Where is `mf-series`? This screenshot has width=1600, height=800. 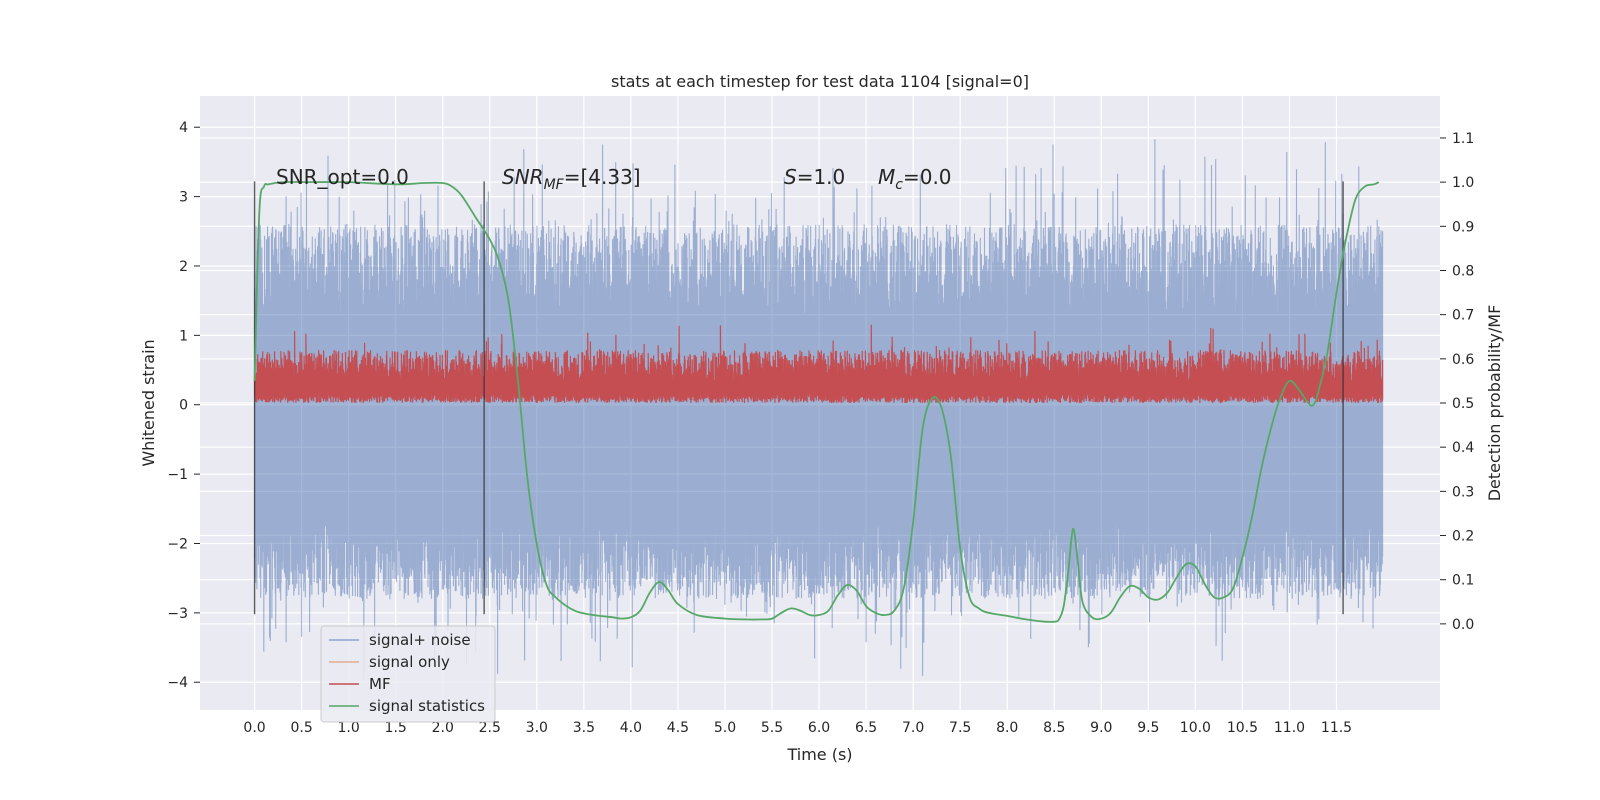 mf-series is located at coordinates (819, 364).